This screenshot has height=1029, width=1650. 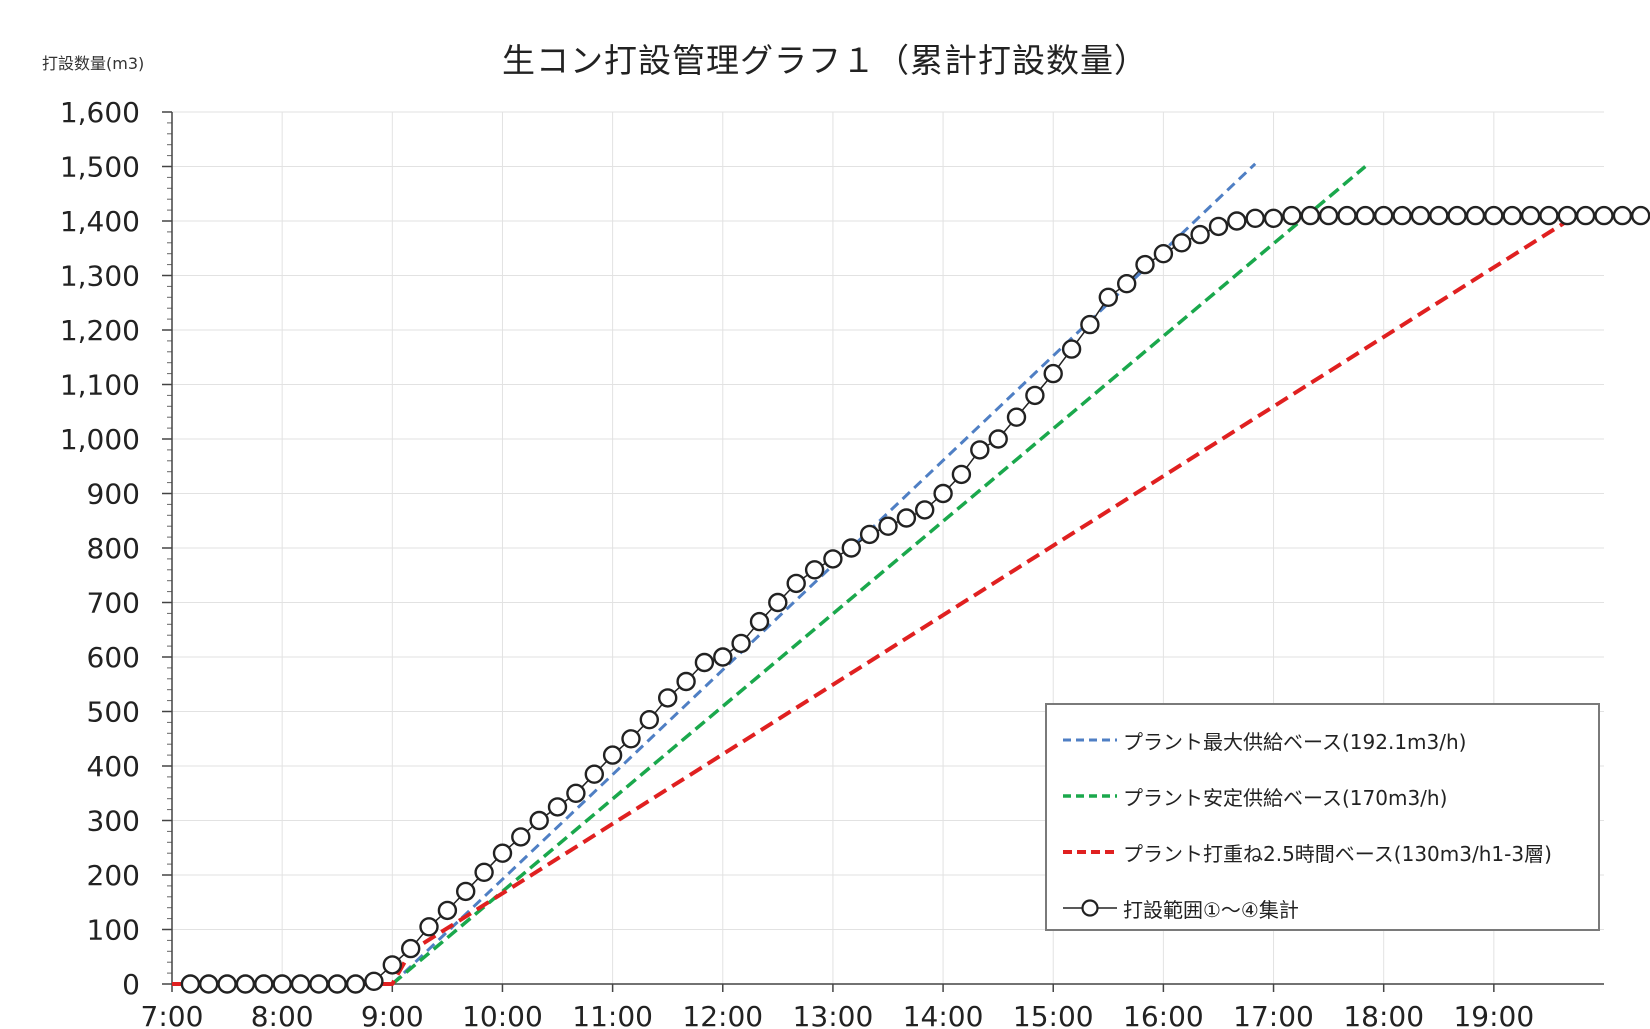 What do you see at coordinates (1273, 1014) in the screenshot?
I see `x-tick-label: 17:00` at bounding box center [1273, 1014].